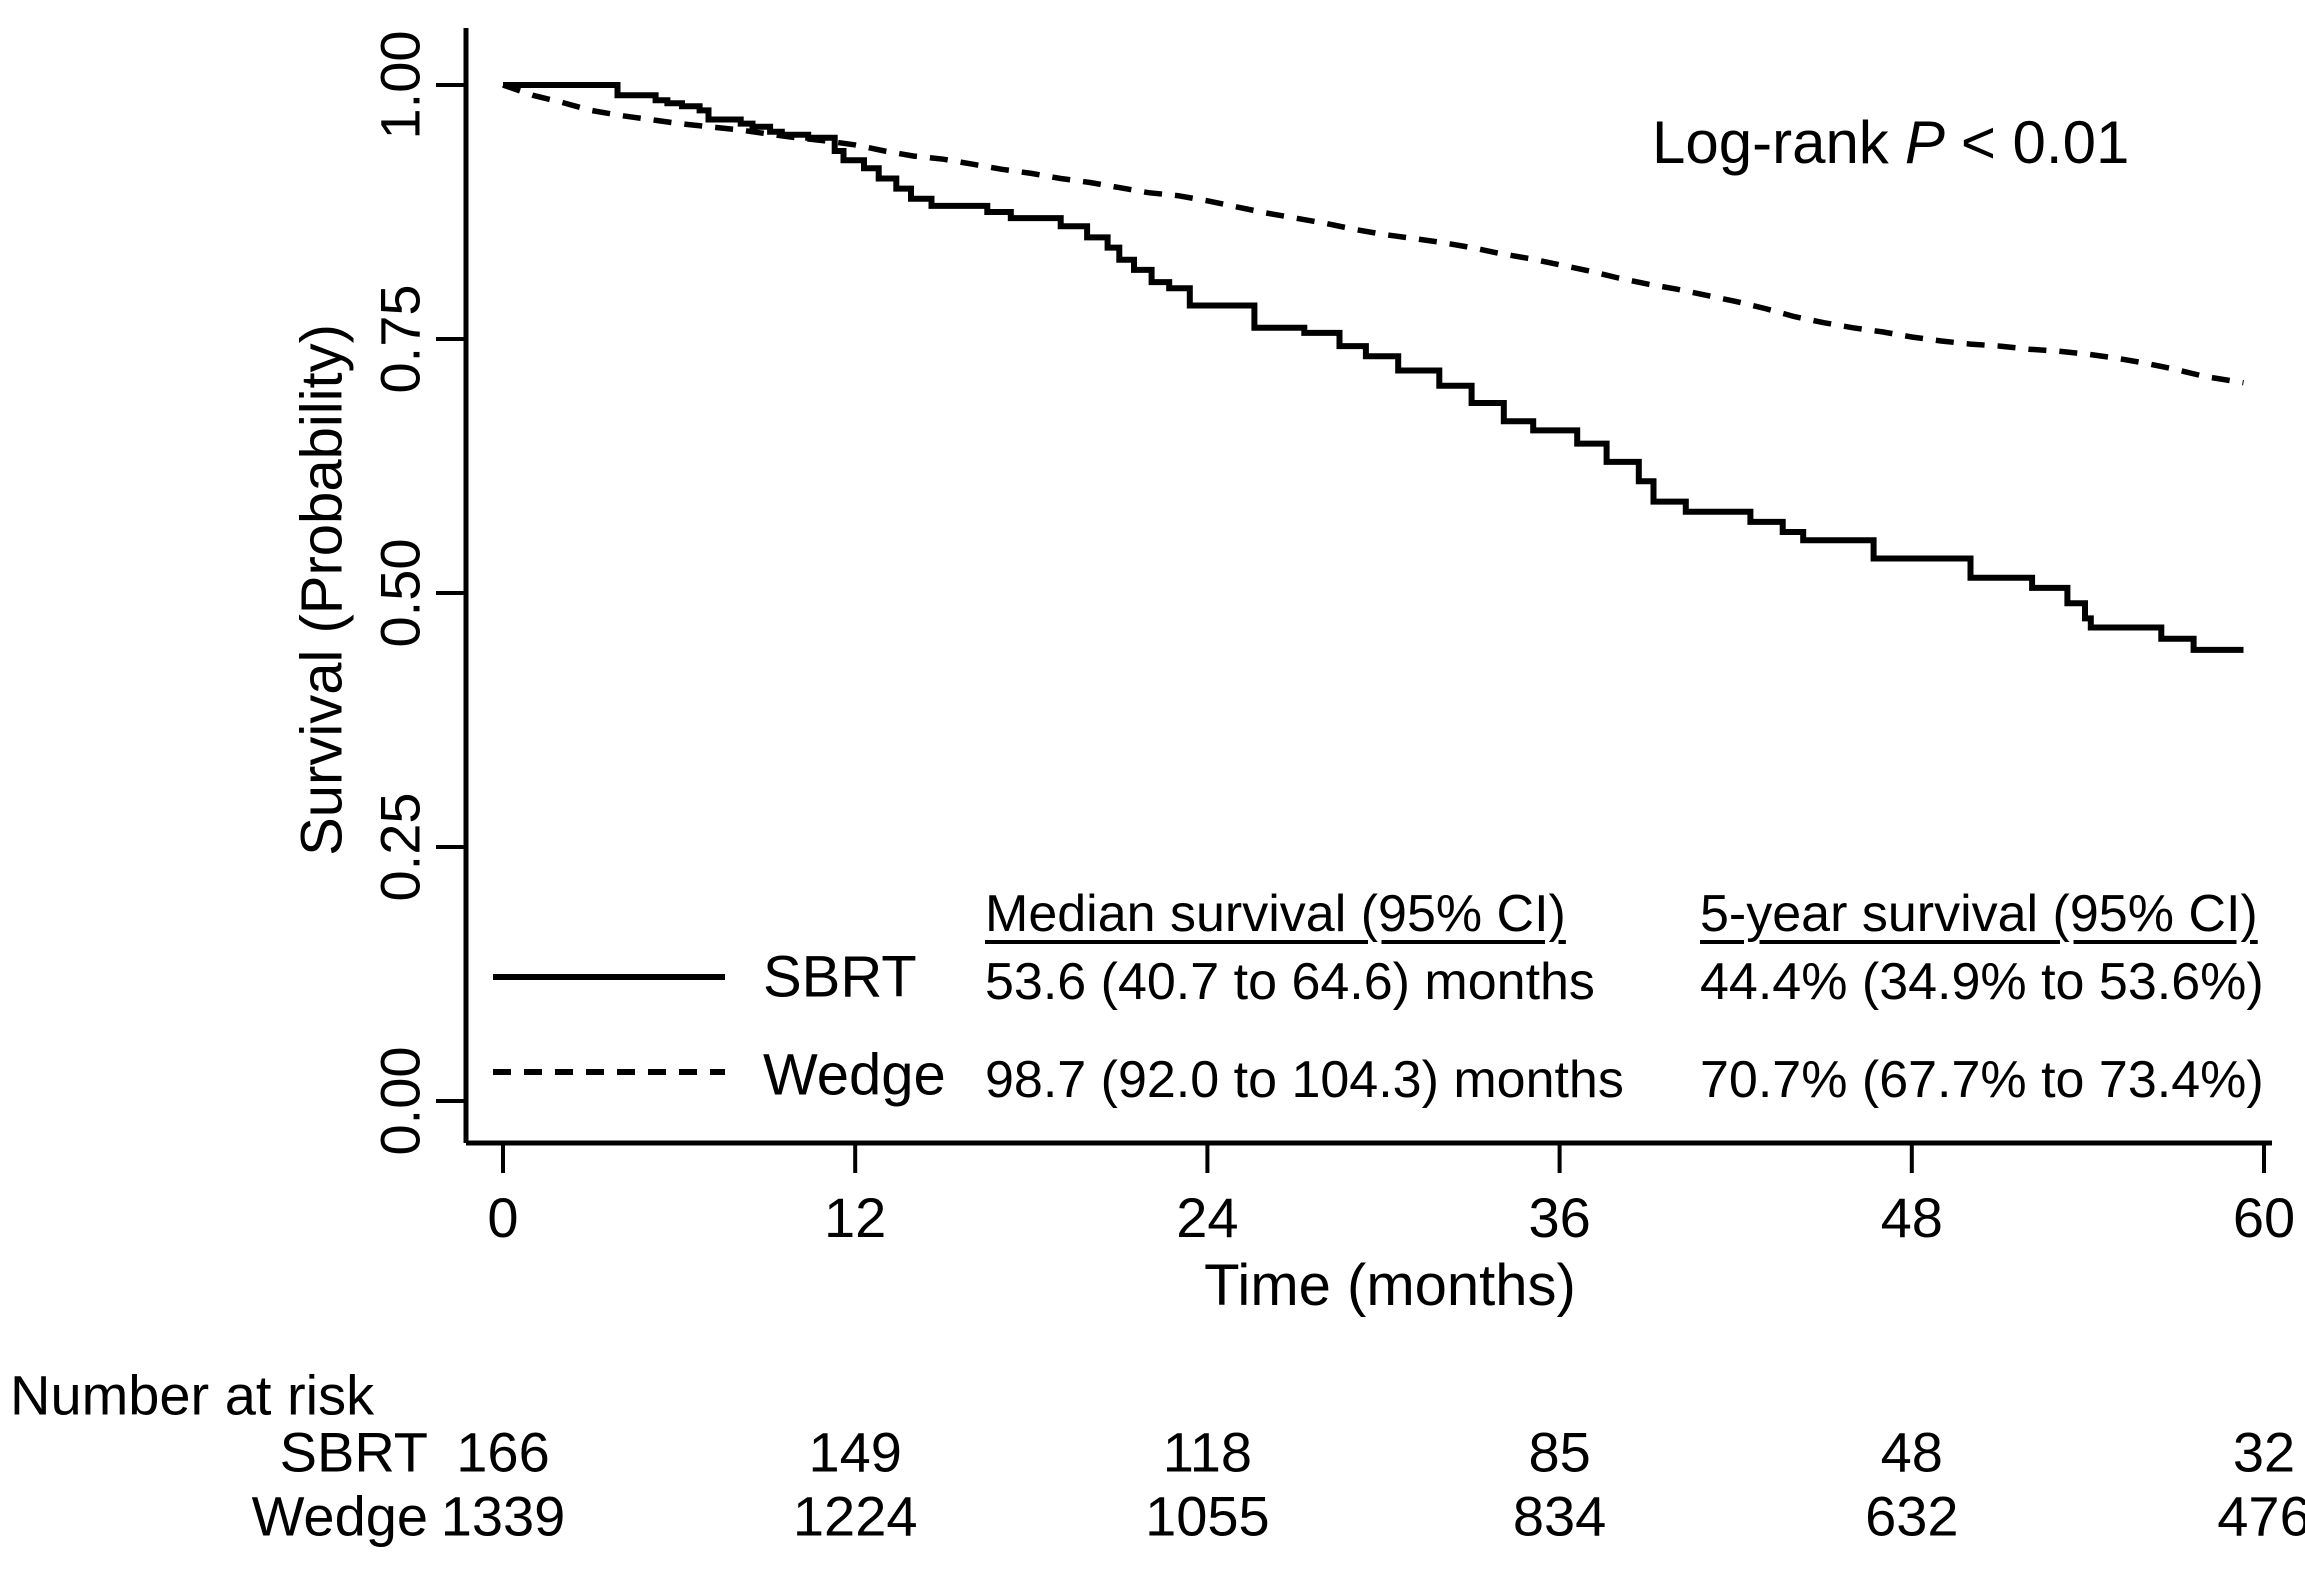 The height and width of the screenshot is (1571, 2305). Describe the element at coordinates (503, 1516) in the screenshot. I see `risk-count-wedge-0: 1339` at that location.